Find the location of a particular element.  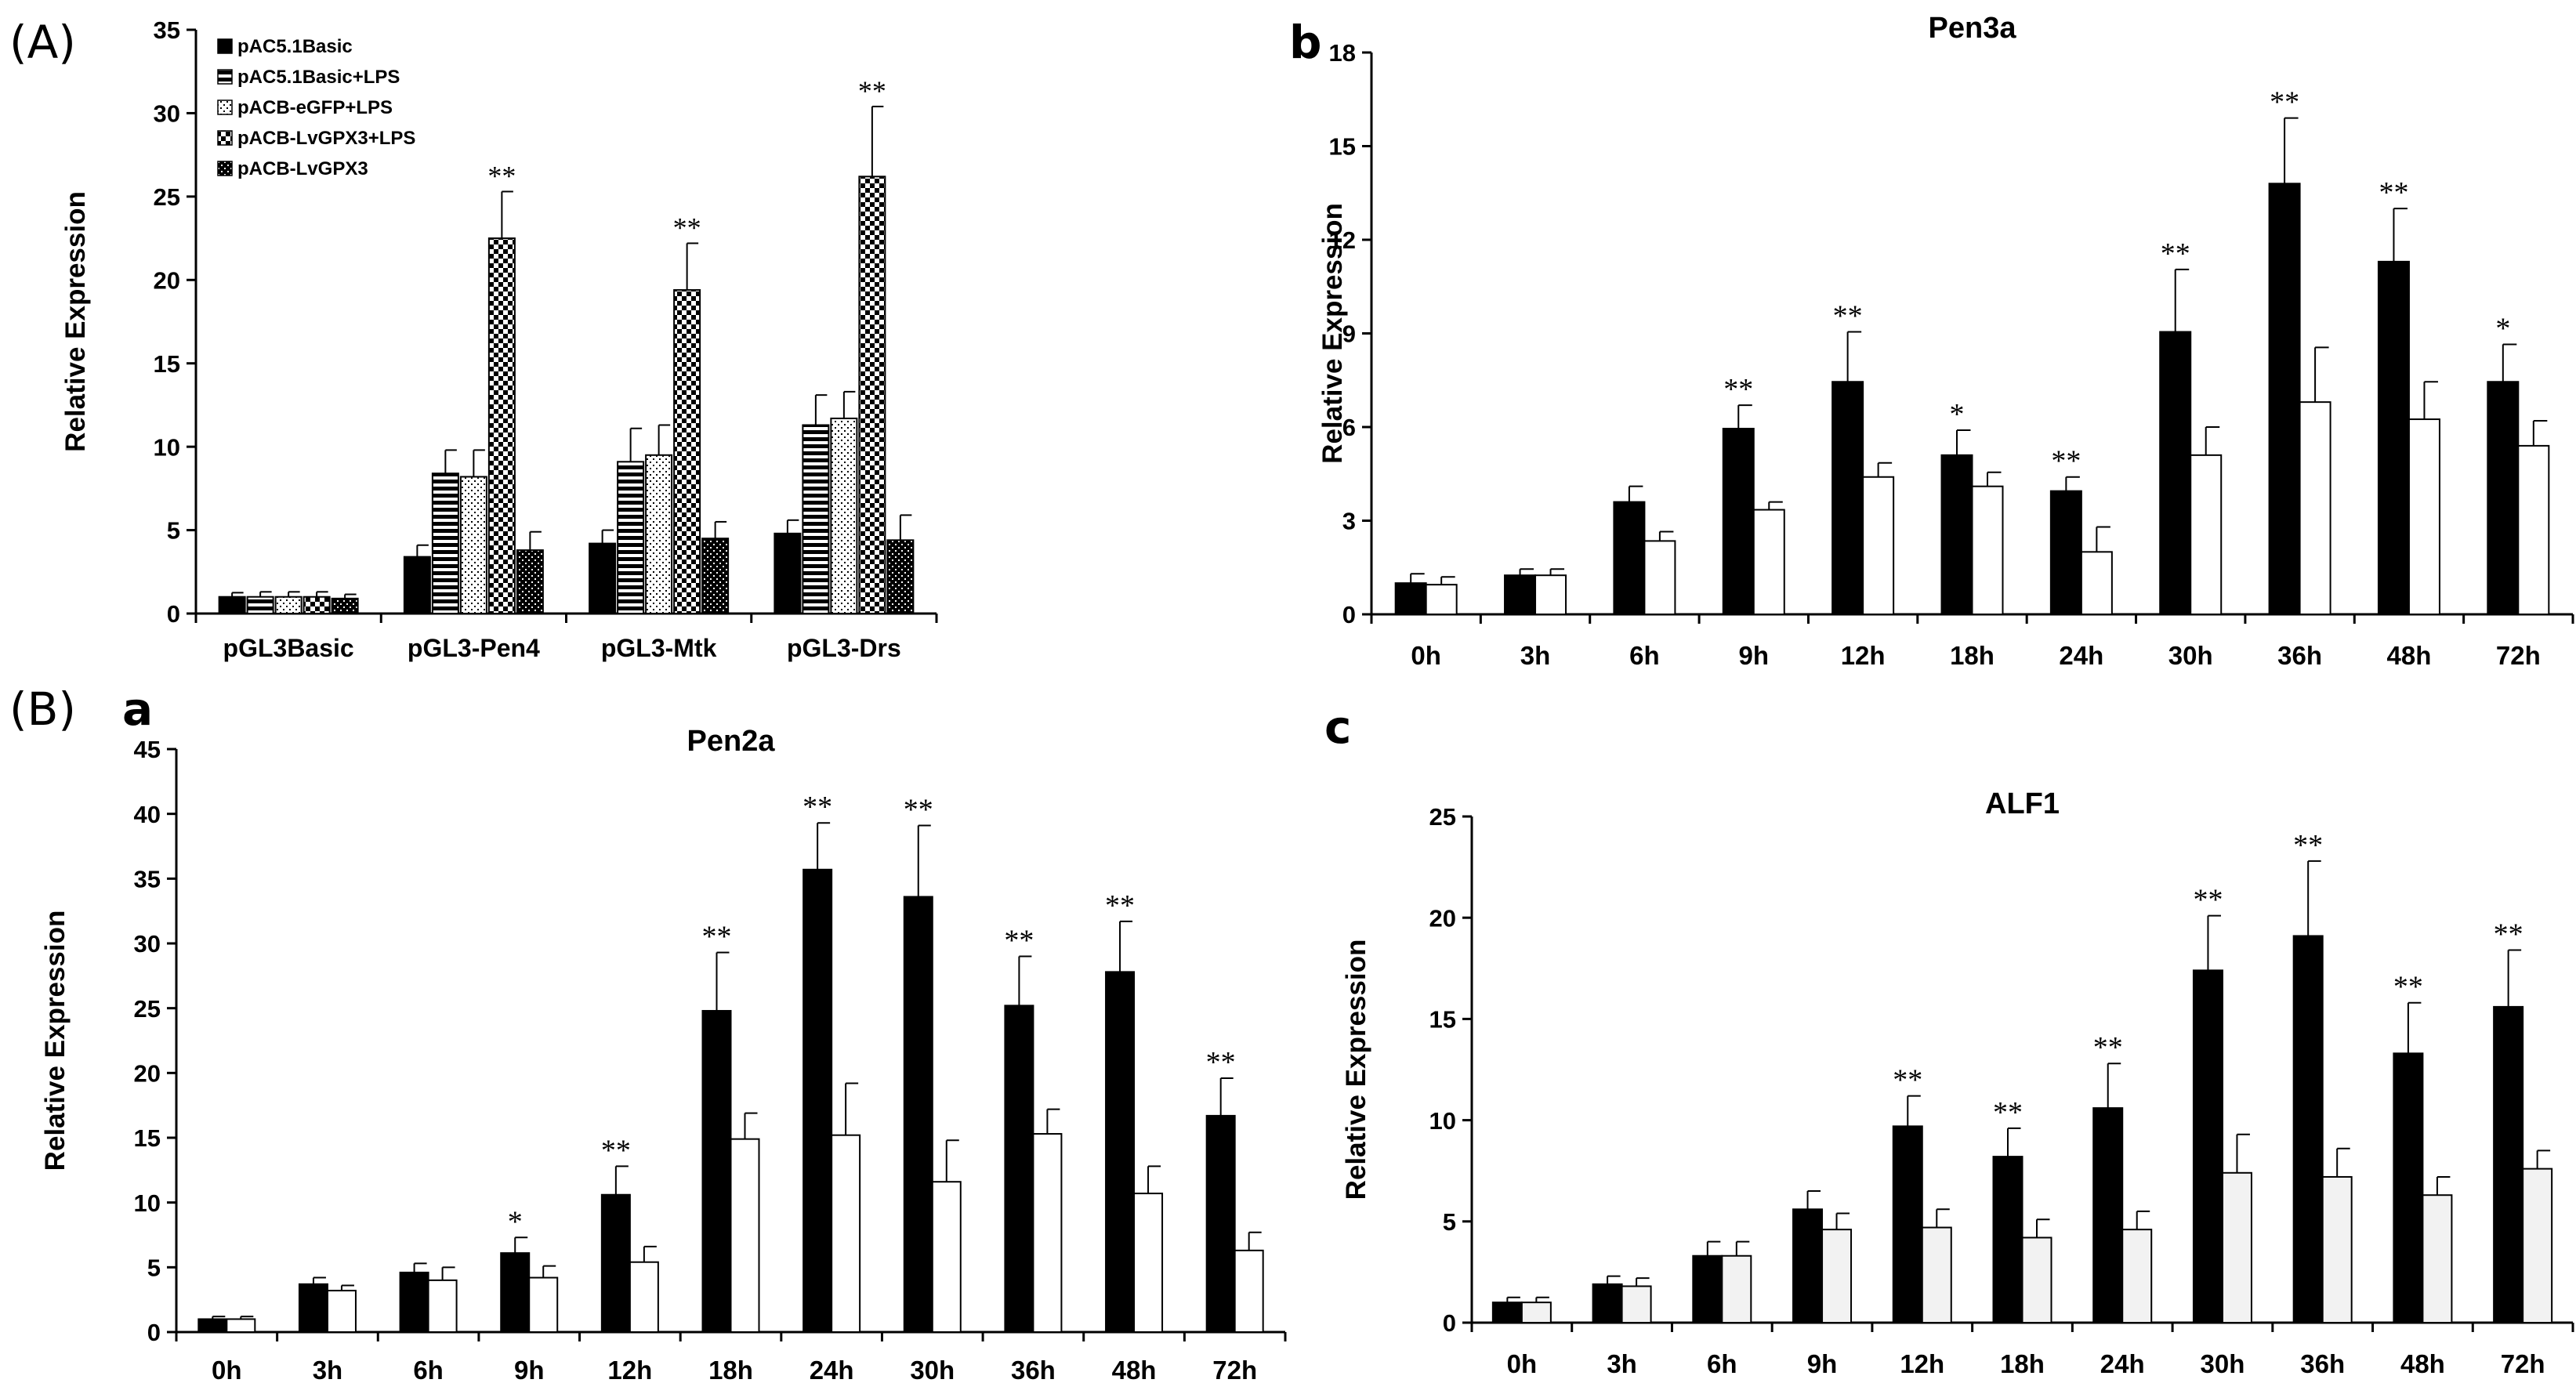

y-tick-label: 9 is located at coordinates (1349, 334).